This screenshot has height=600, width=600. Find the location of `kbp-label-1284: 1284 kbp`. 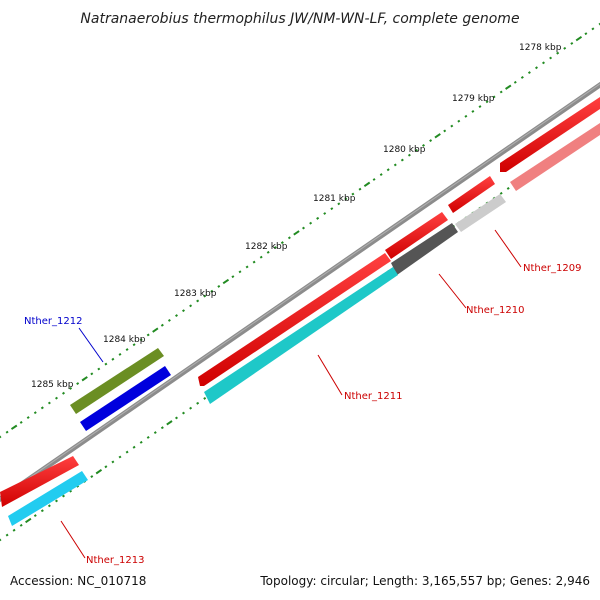

kbp-label-1284: 1284 kbp is located at coordinates (124, 340).